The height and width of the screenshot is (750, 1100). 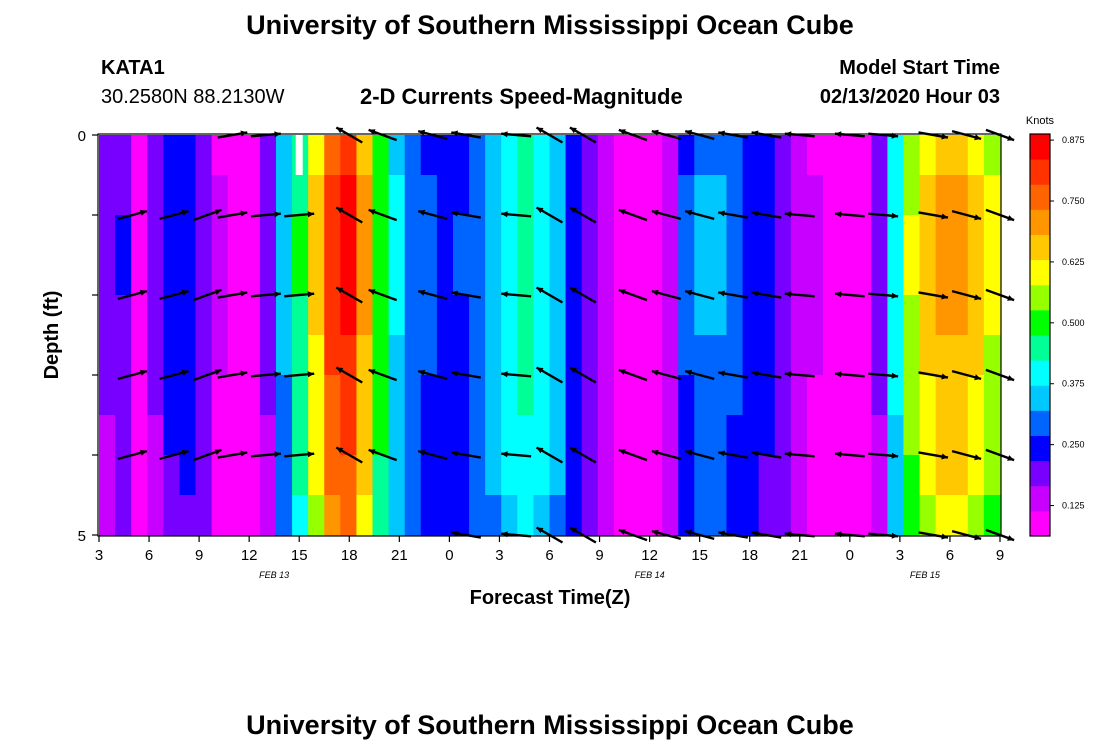 I want to click on x-tick-label: 3, so click(x=900, y=555).